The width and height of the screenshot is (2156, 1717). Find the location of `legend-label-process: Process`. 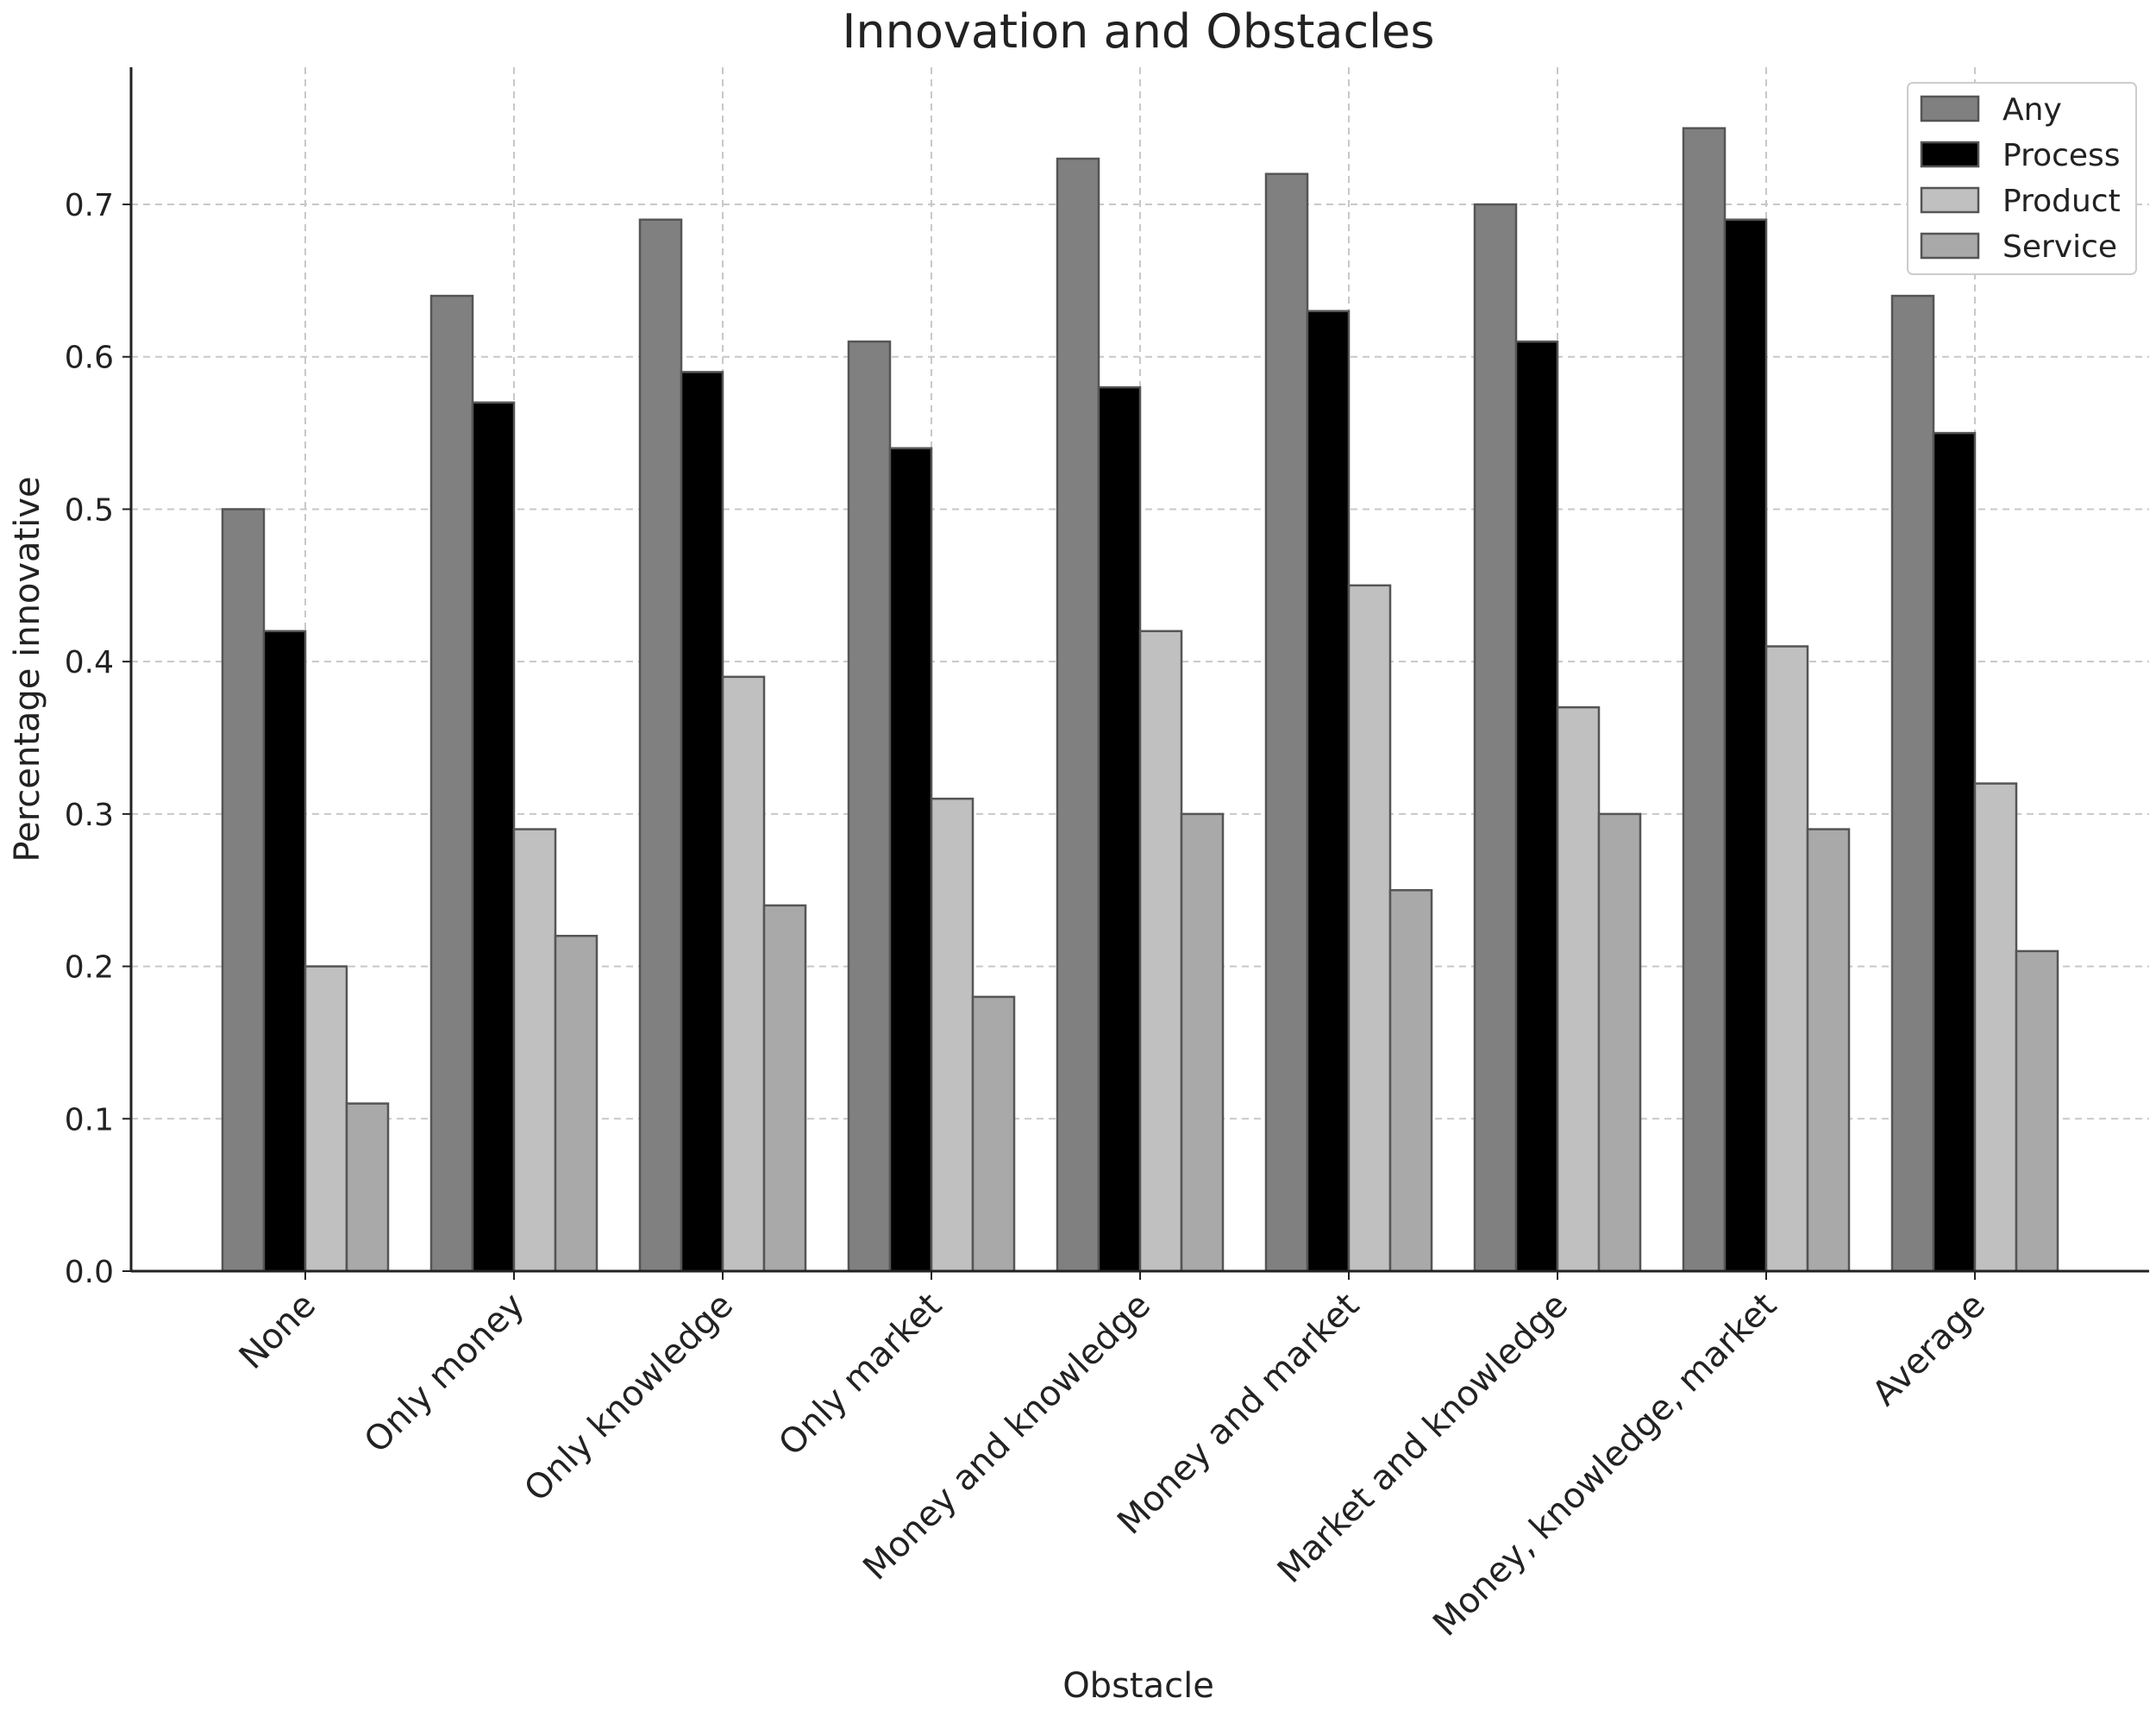

legend-label-process: Process is located at coordinates (2061, 155).